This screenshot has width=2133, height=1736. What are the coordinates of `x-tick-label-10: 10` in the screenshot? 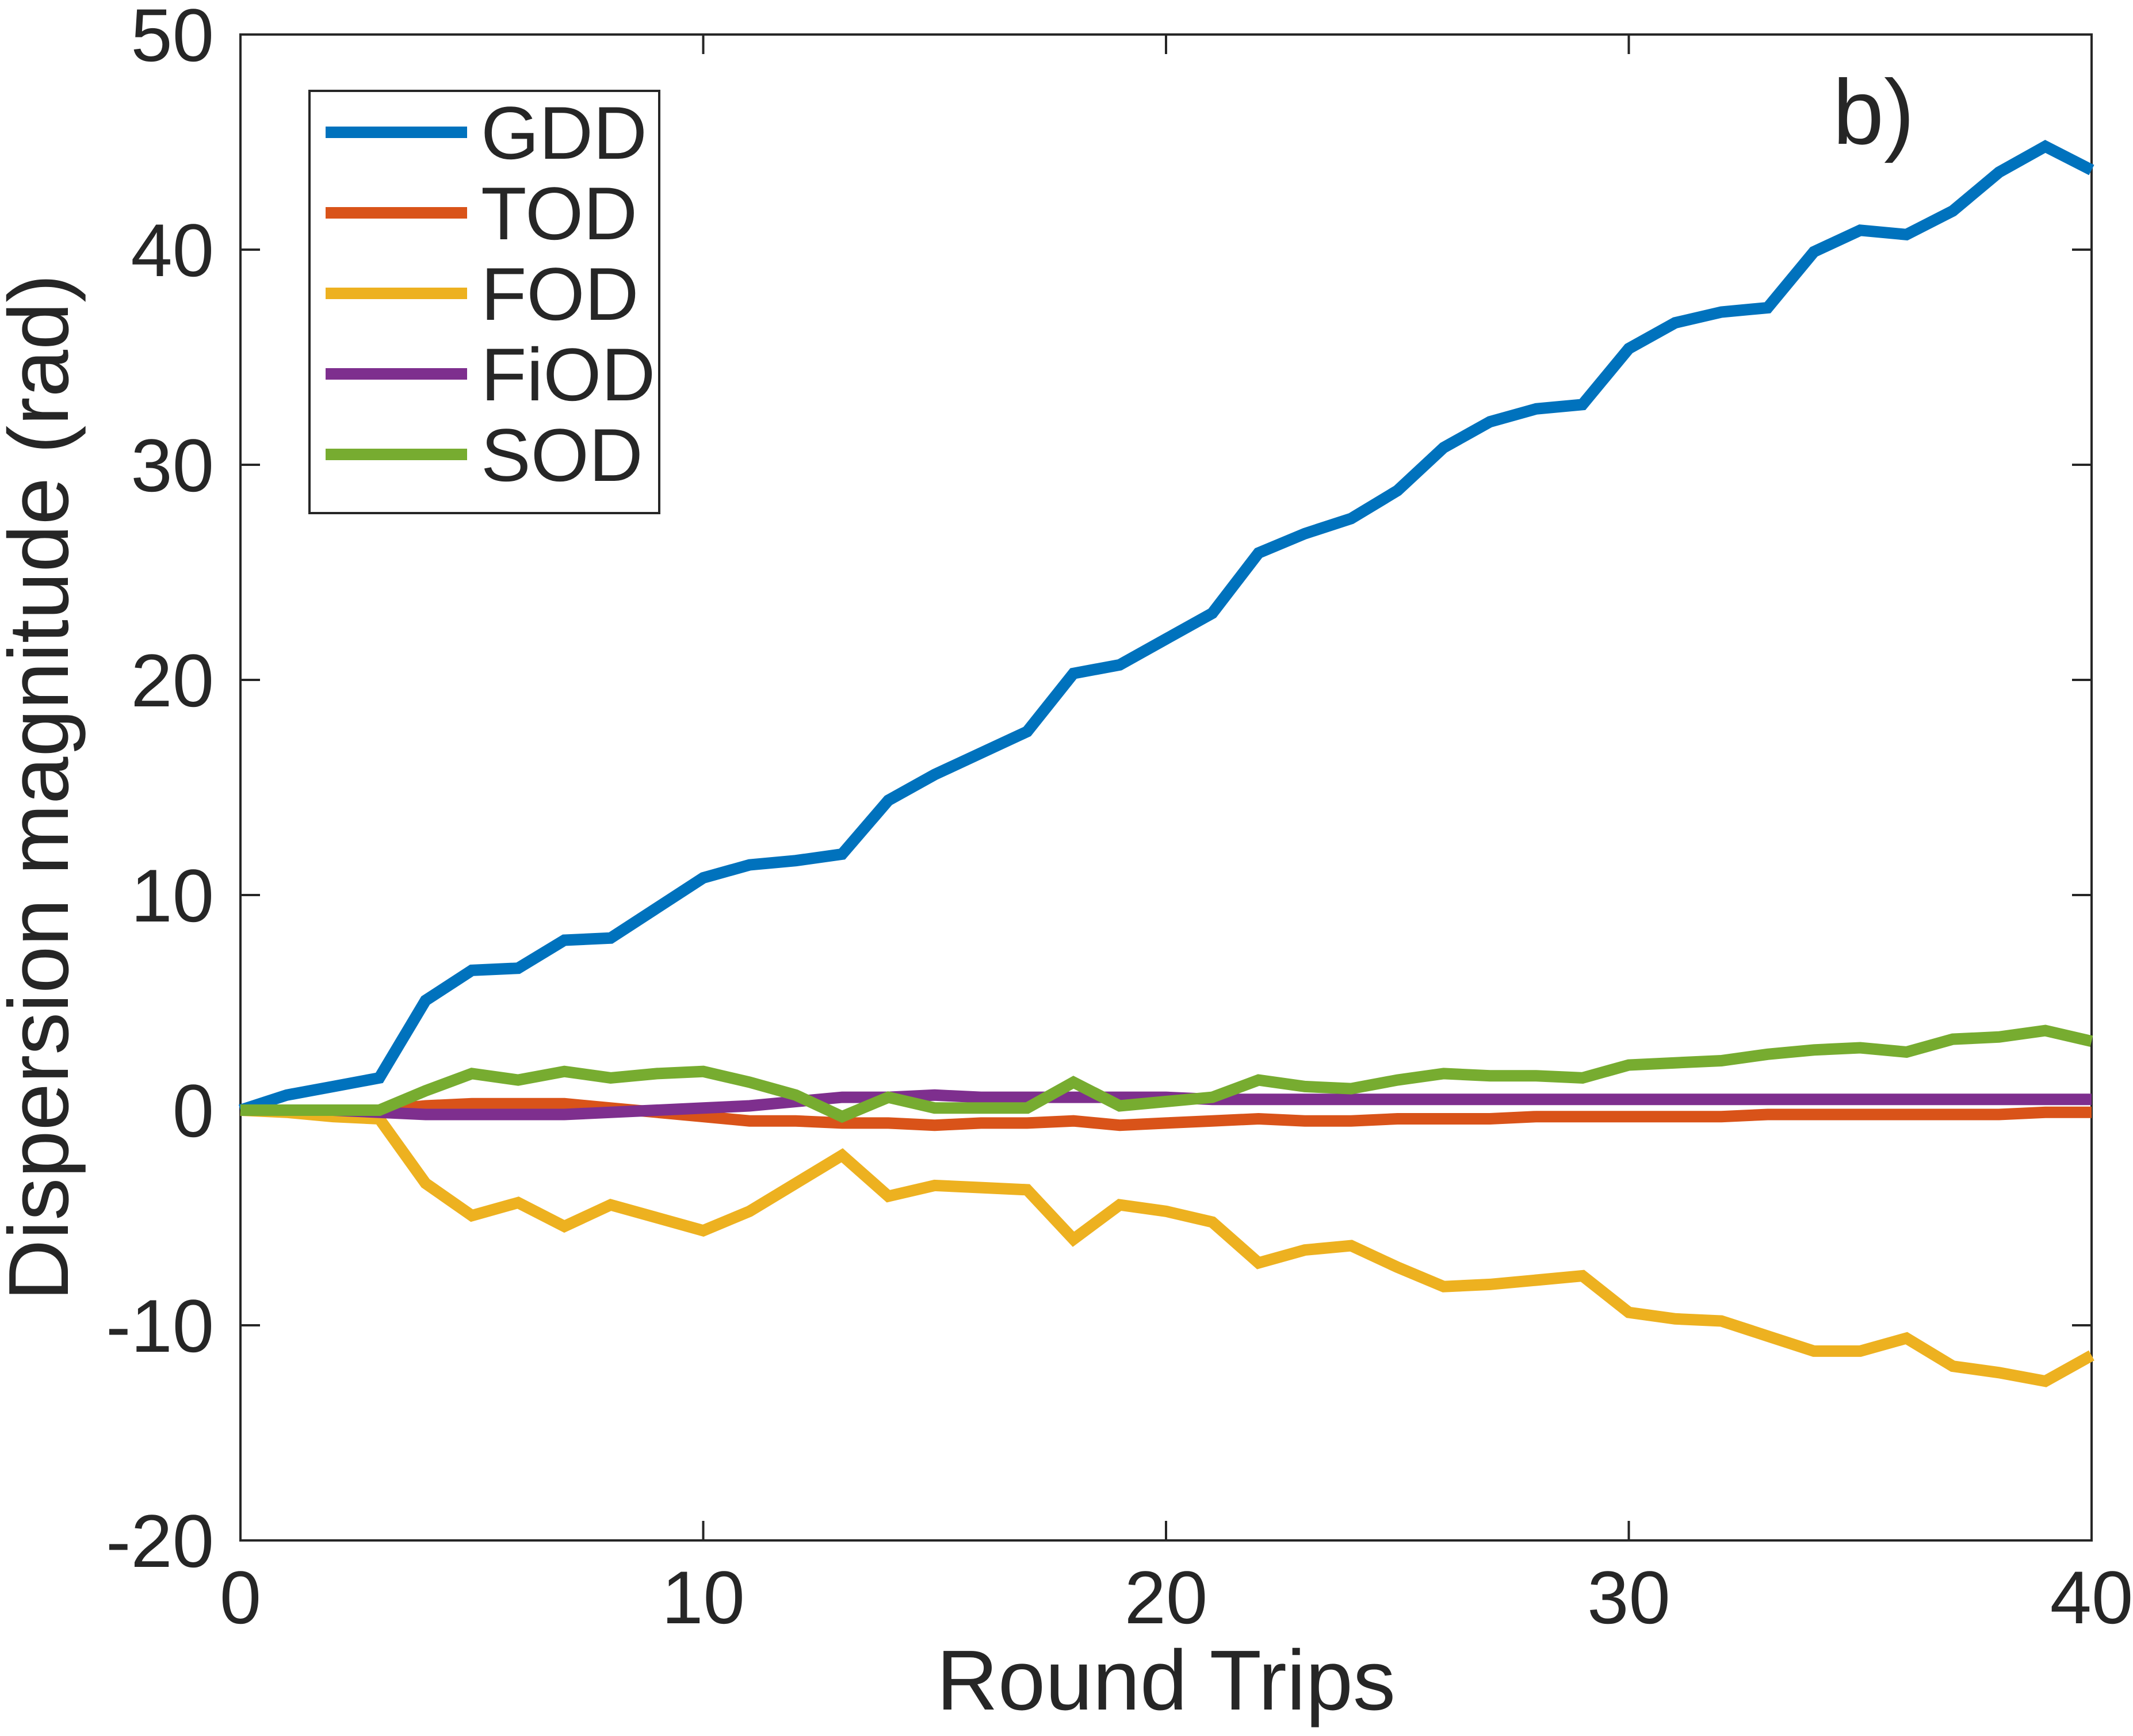 It's located at (703, 1597).